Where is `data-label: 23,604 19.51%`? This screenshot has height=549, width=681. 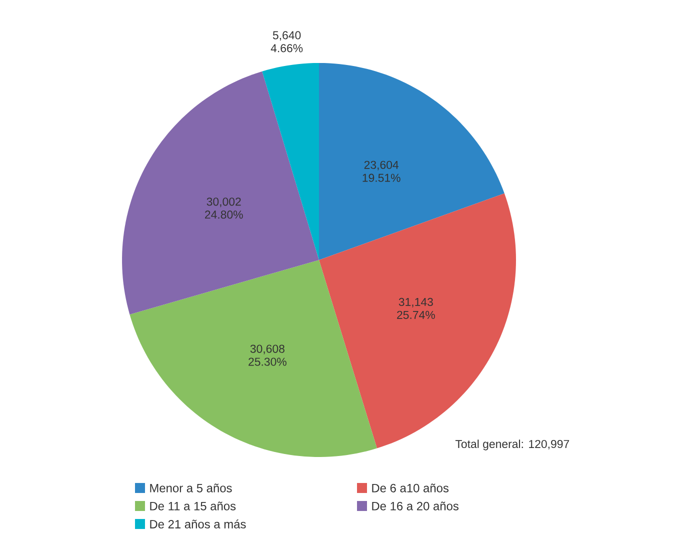 data-label: 23,604 19.51% is located at coordinates (381, 171).